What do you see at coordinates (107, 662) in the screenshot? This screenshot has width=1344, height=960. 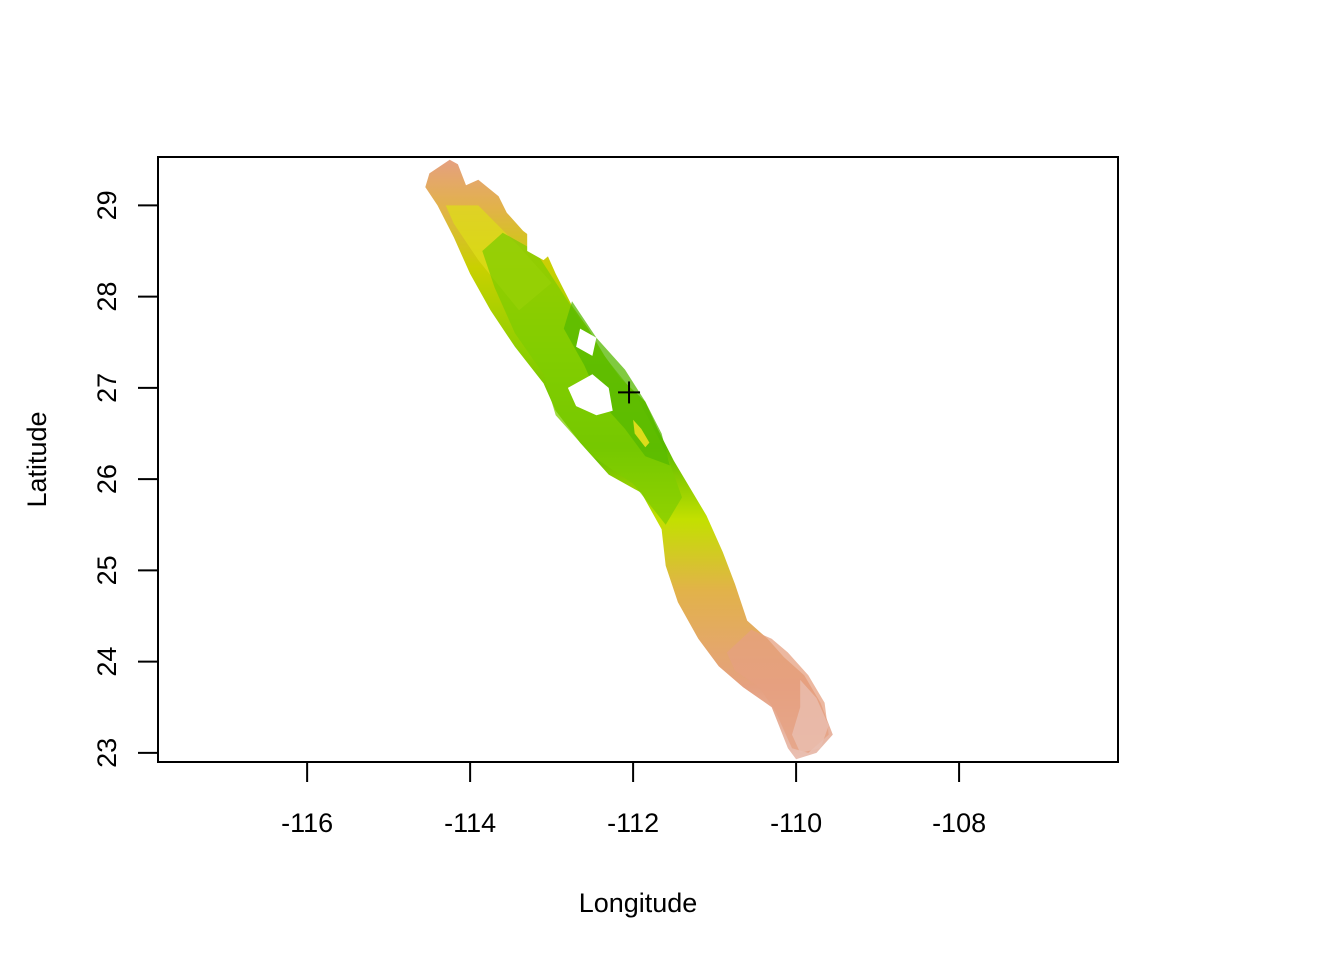 I see `y-tick-label: 24` at bounding box center [107, 662].